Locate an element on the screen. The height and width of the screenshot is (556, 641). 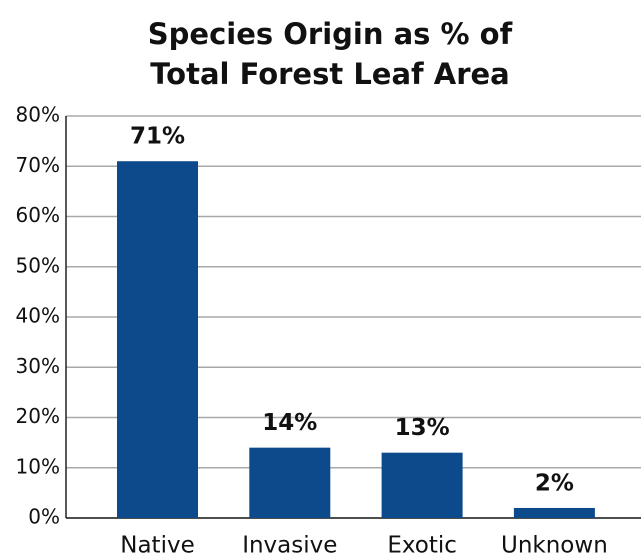
data-label: 14% is located at coordinates (289, 423).